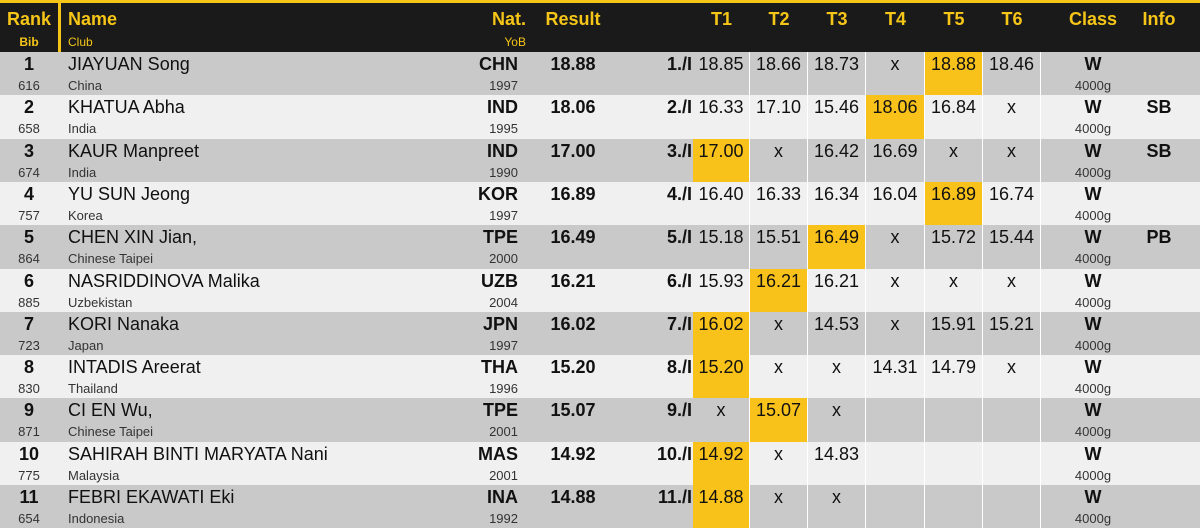  I want to click on trial: 18.66, so click(778, 64).